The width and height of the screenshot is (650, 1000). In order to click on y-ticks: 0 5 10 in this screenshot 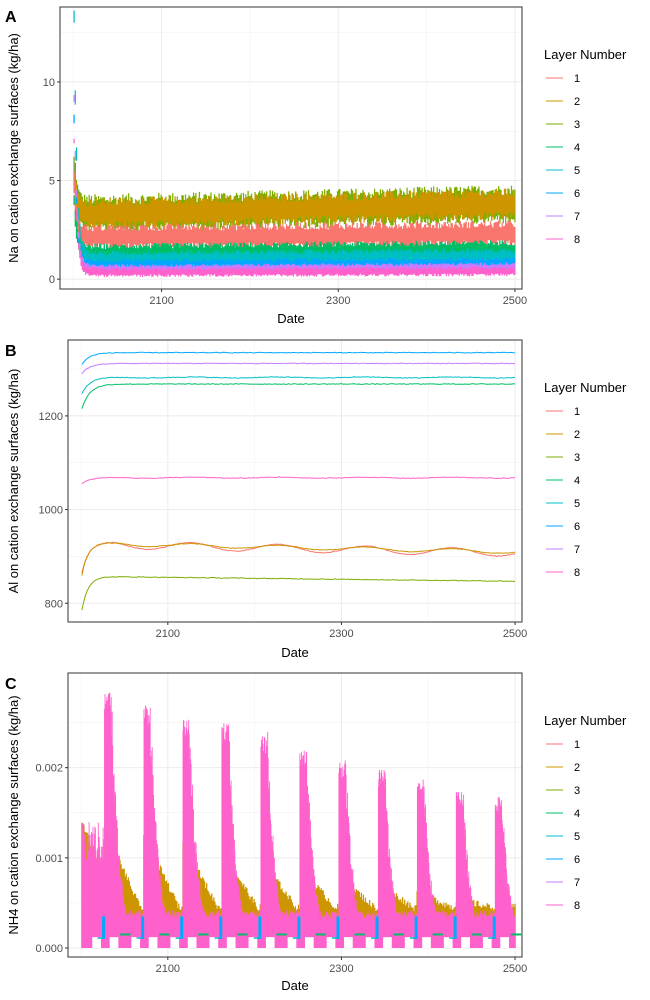, I will do `click(51, 181)`.